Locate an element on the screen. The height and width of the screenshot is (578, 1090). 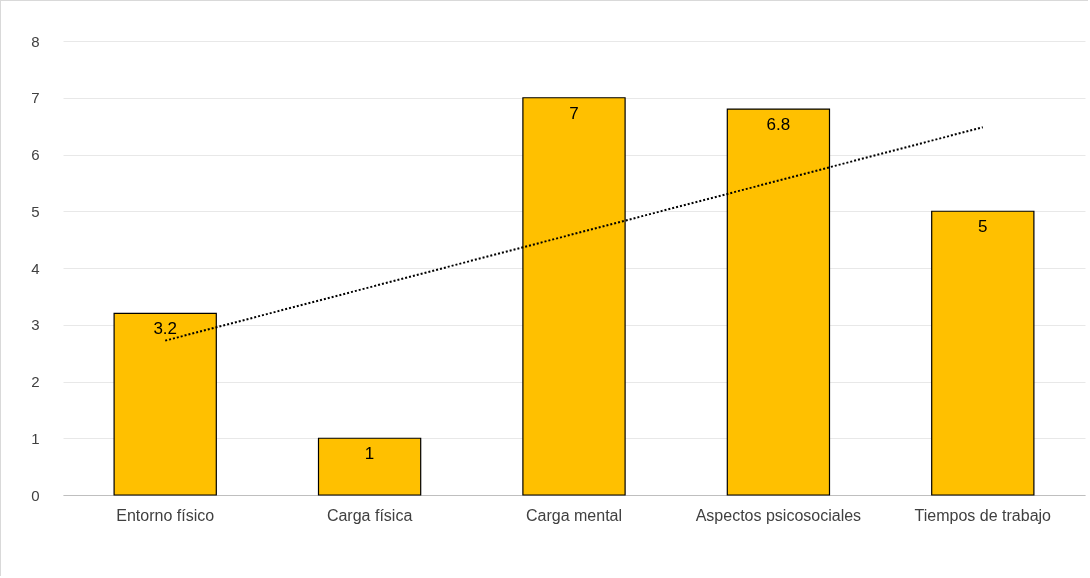
x-tick-label: Aspectos psicosociales is located at coordinates (778, 515).